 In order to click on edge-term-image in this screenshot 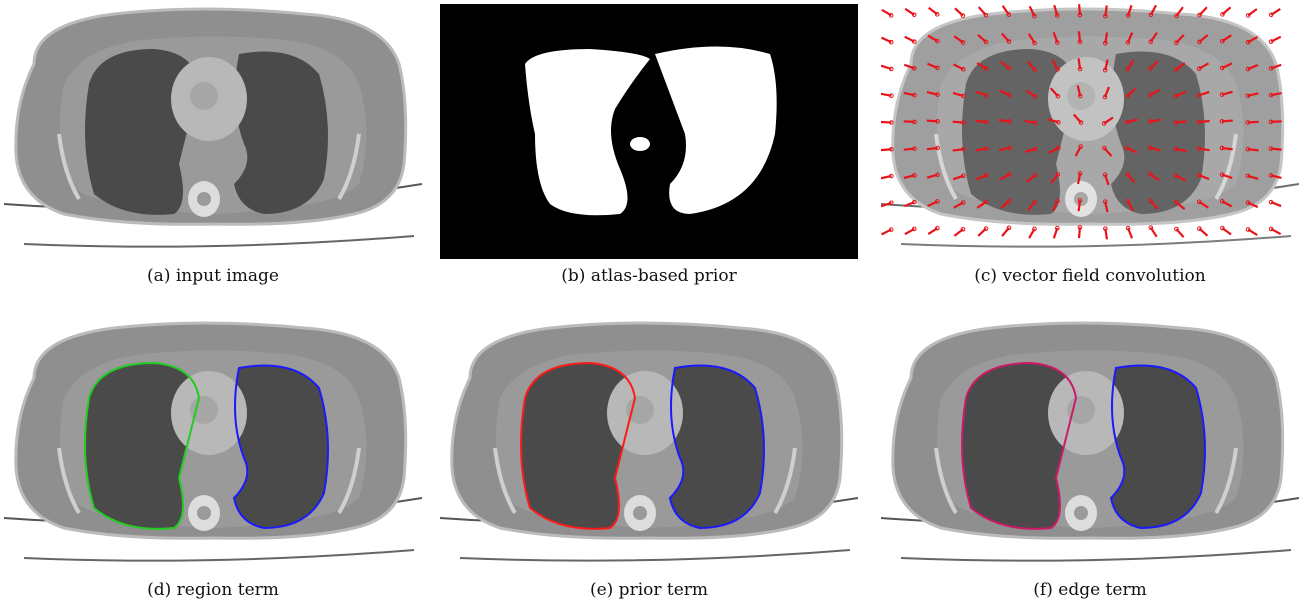, I will do `click(1090, 445)`.